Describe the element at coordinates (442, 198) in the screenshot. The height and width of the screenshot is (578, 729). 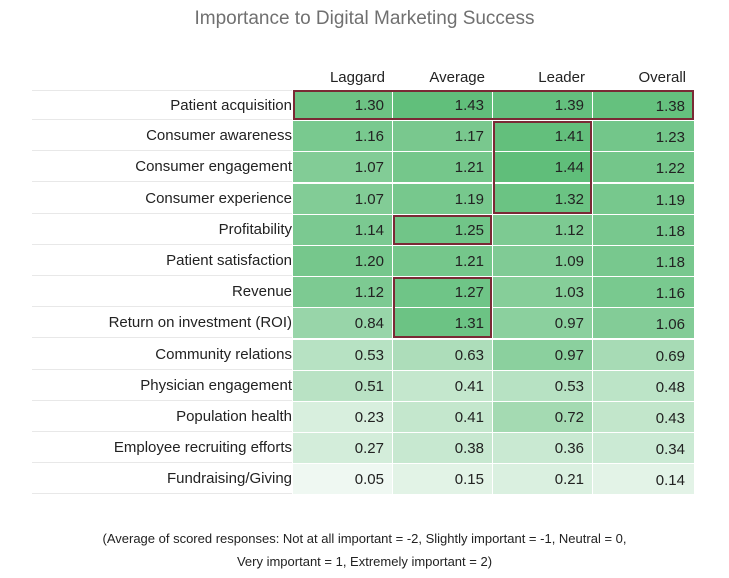
I see `cell-consumer-experience-average: 1.19` at that location.